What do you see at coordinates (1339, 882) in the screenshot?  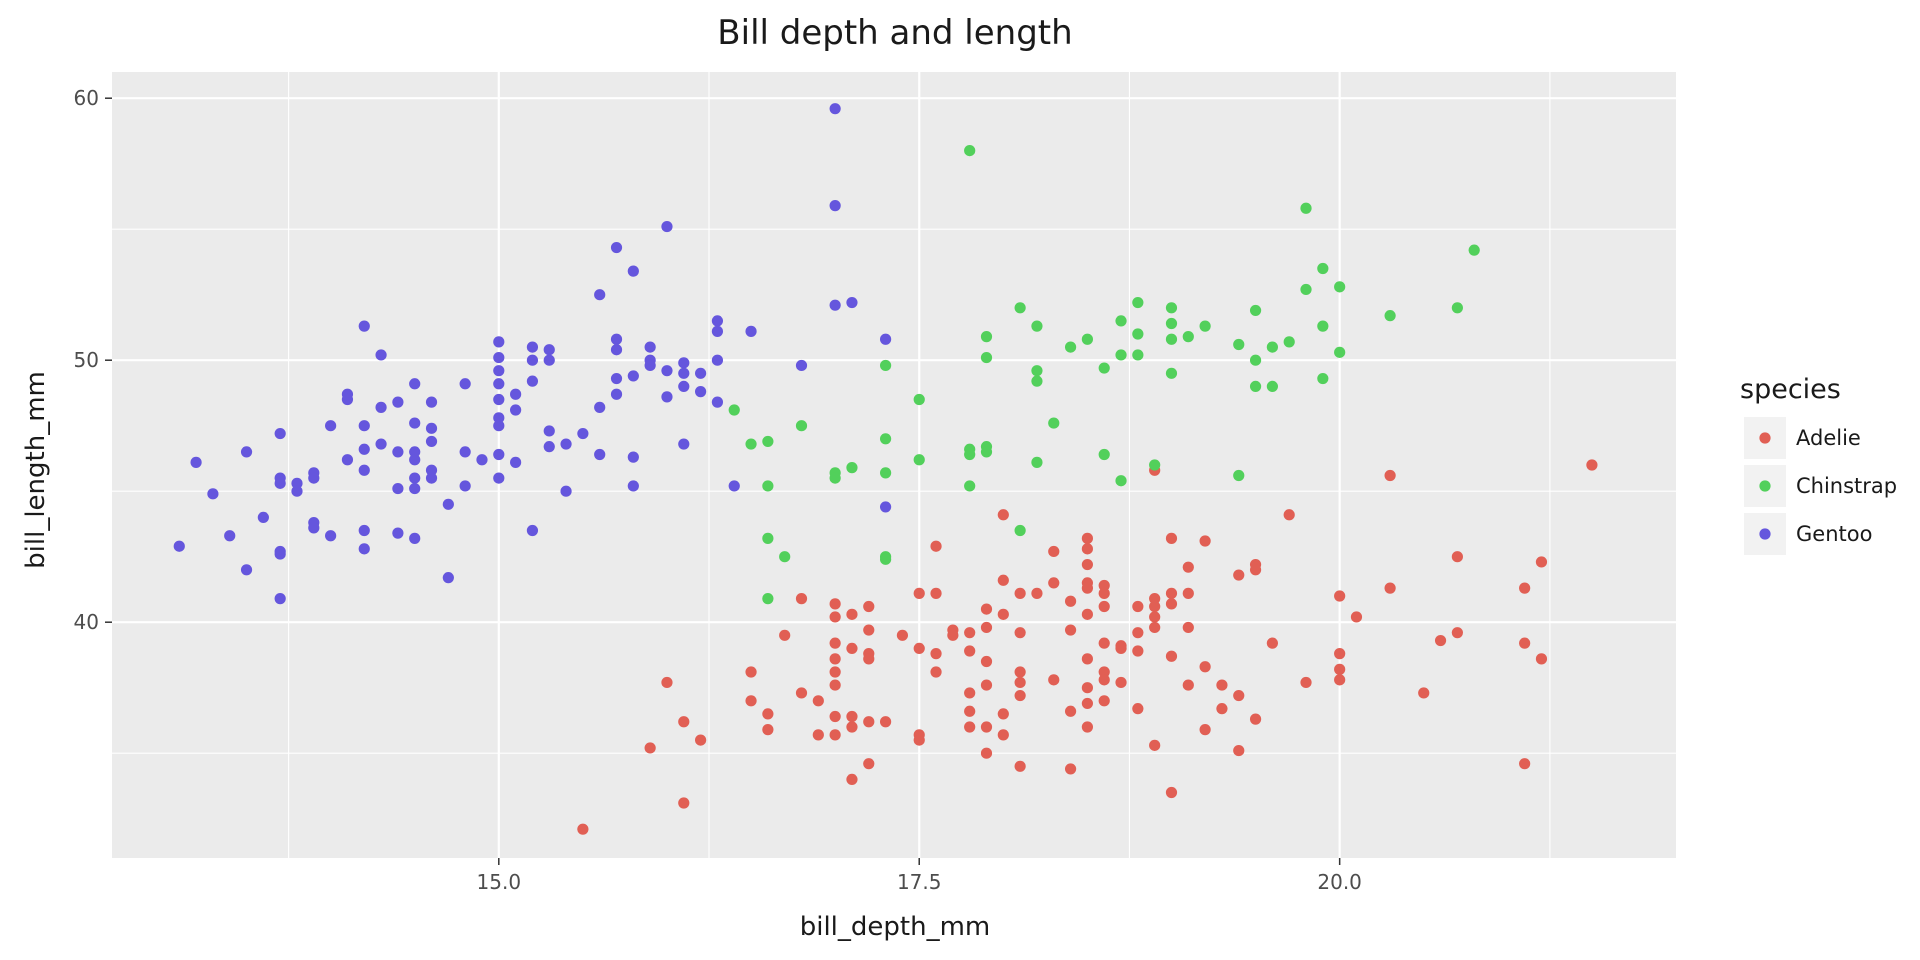 I see `x-tick-label: 20.0` at bounding box center [1339, 882].